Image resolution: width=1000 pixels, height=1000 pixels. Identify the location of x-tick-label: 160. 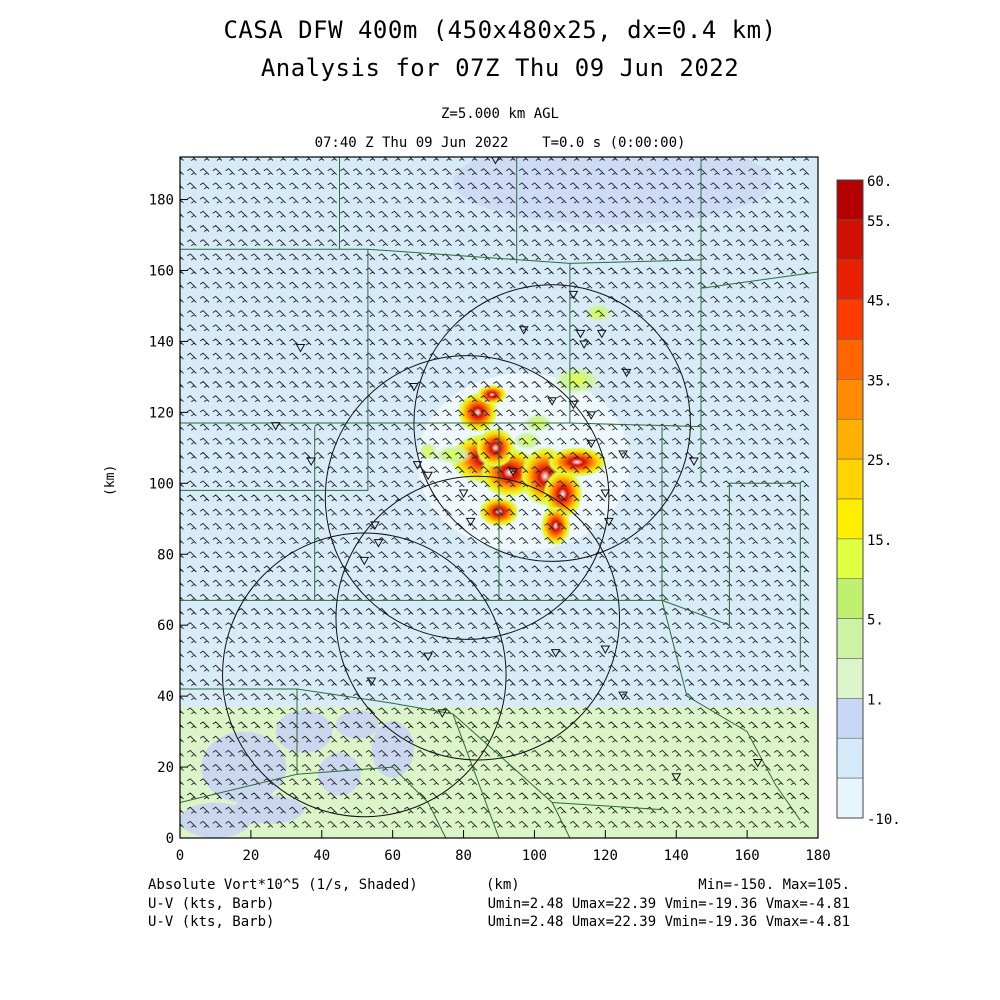
(746, 856).